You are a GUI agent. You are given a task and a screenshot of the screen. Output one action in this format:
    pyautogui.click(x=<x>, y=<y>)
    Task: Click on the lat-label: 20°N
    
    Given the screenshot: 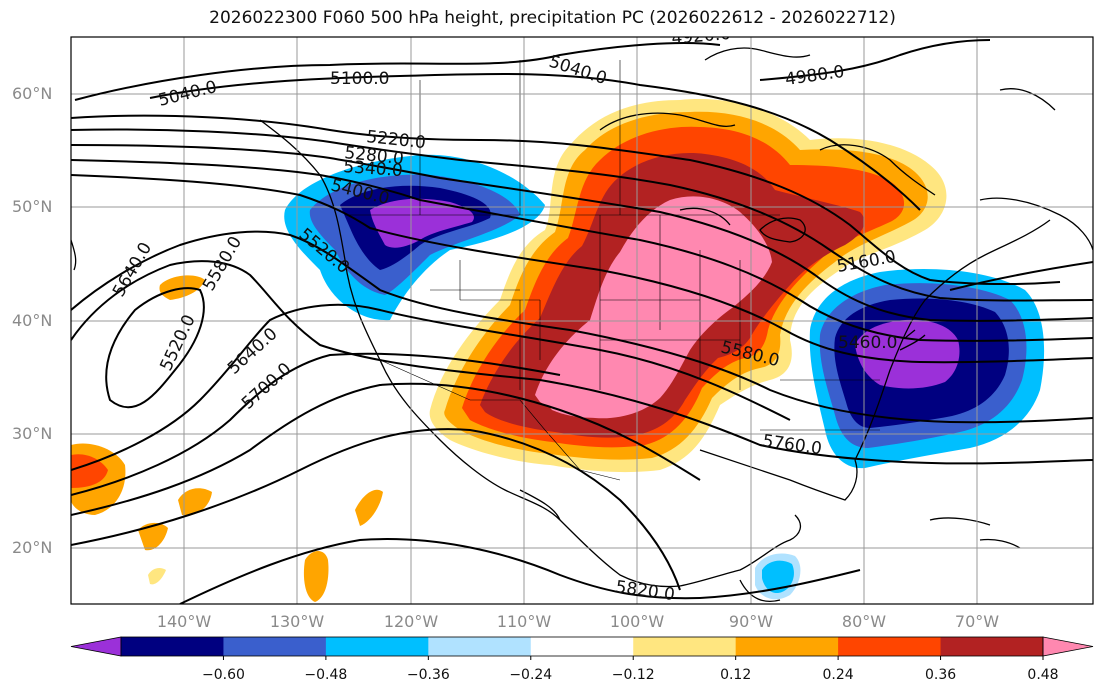 What is the action you would take?
    pyautogui.click(x=32, y=547)
    